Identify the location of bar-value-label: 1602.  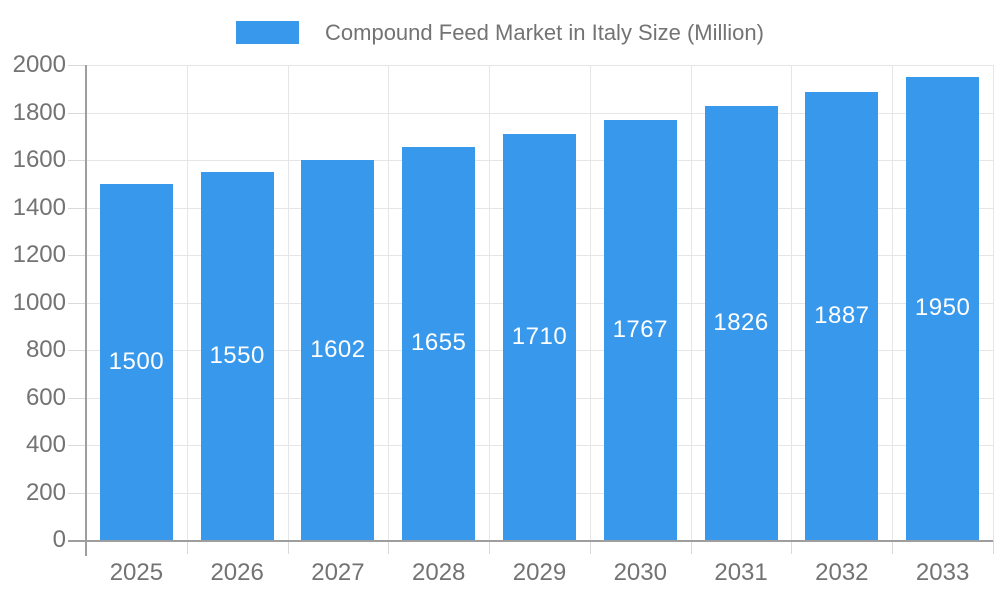
(338, 349).